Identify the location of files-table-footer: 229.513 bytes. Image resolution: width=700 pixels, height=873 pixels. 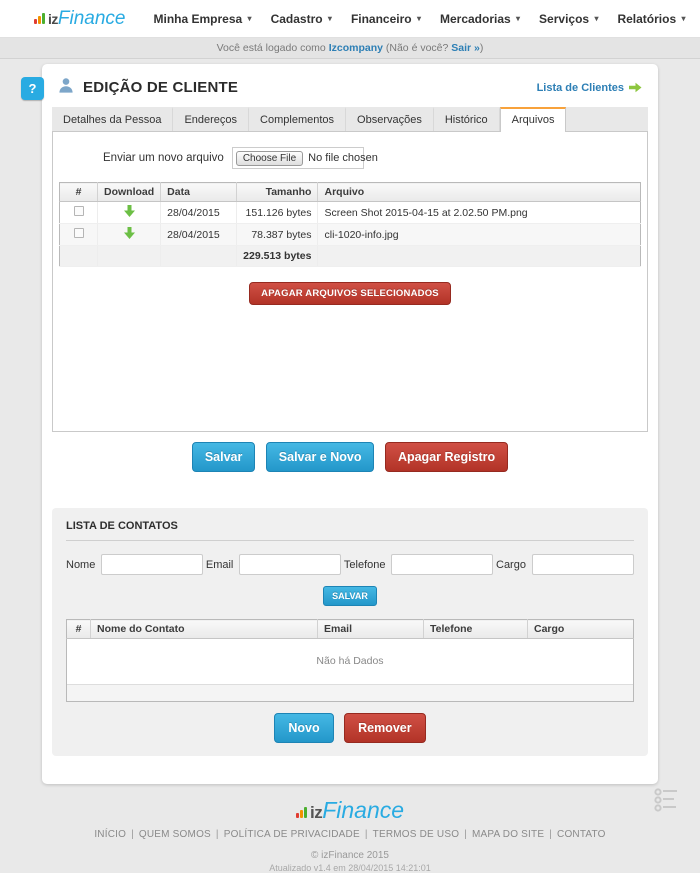
(350, 256).